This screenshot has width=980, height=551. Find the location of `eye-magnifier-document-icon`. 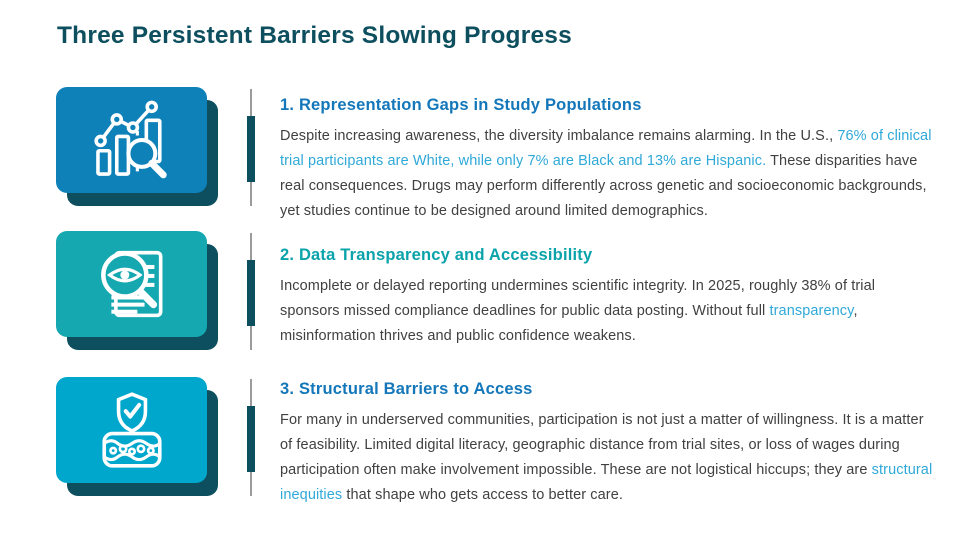

eye-magnifier-document-icon is located at coordinates (131, 284).